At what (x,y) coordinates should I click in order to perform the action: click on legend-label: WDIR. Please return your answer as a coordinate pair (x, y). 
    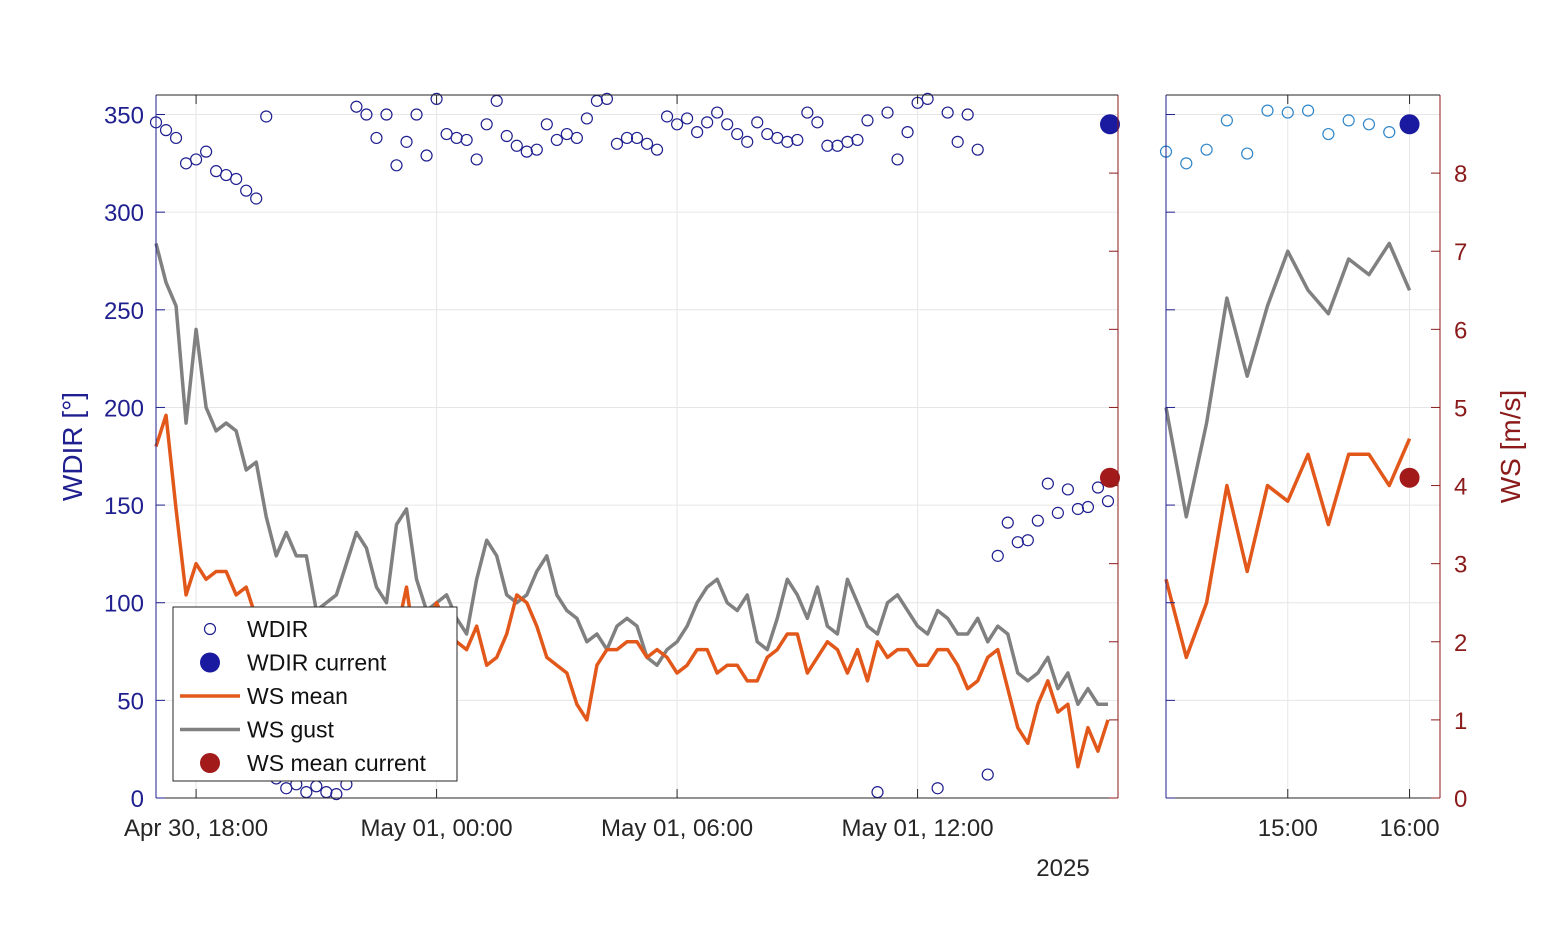
    Looking at the image, I should click on (277, 629).